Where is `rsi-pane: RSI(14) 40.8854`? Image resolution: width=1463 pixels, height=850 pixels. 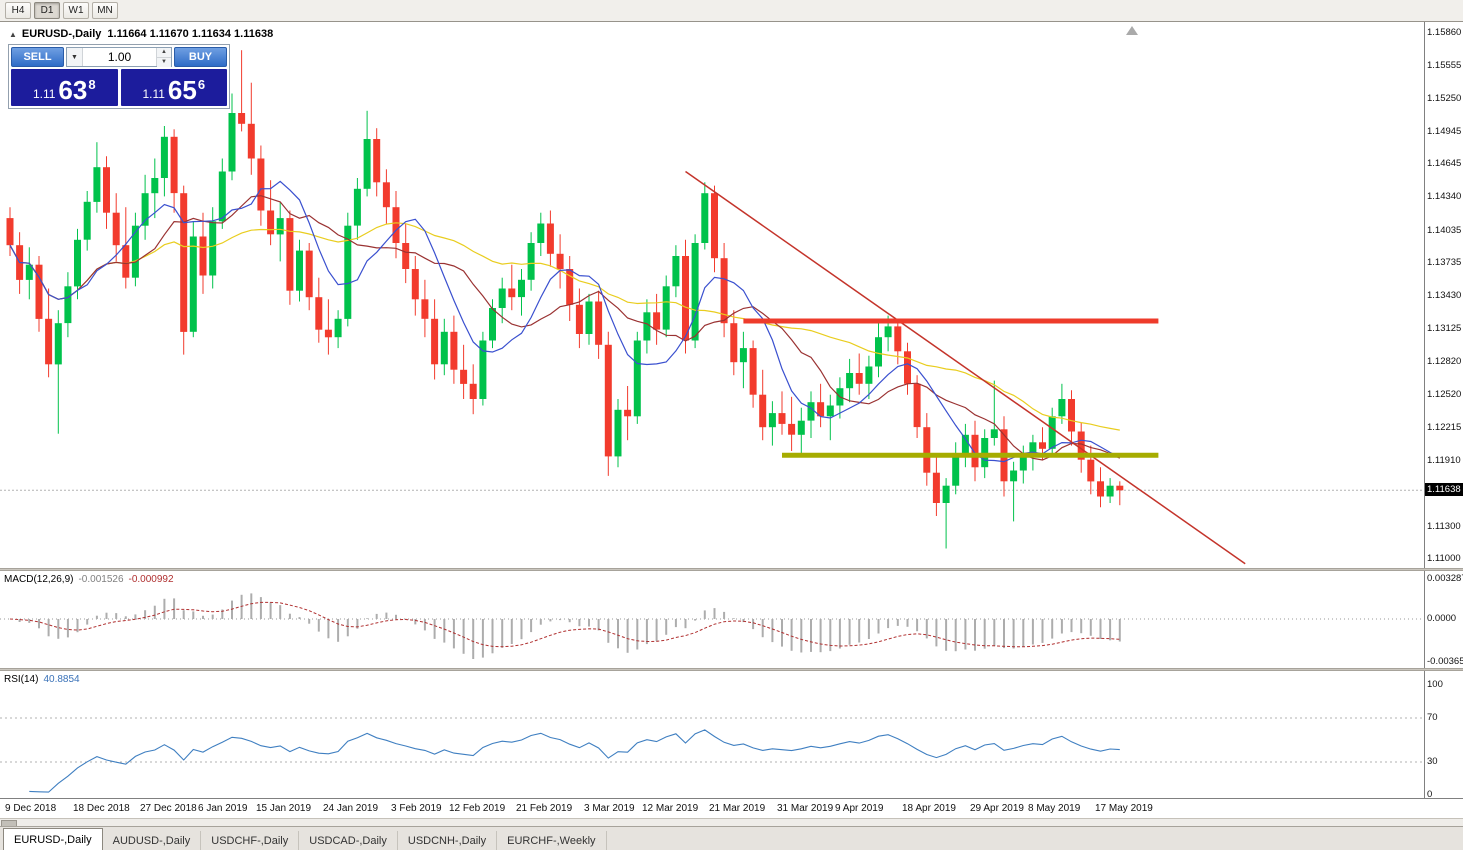 rsi-pane: RSI(14) 40.8854 is located at coordinates (712, 734).